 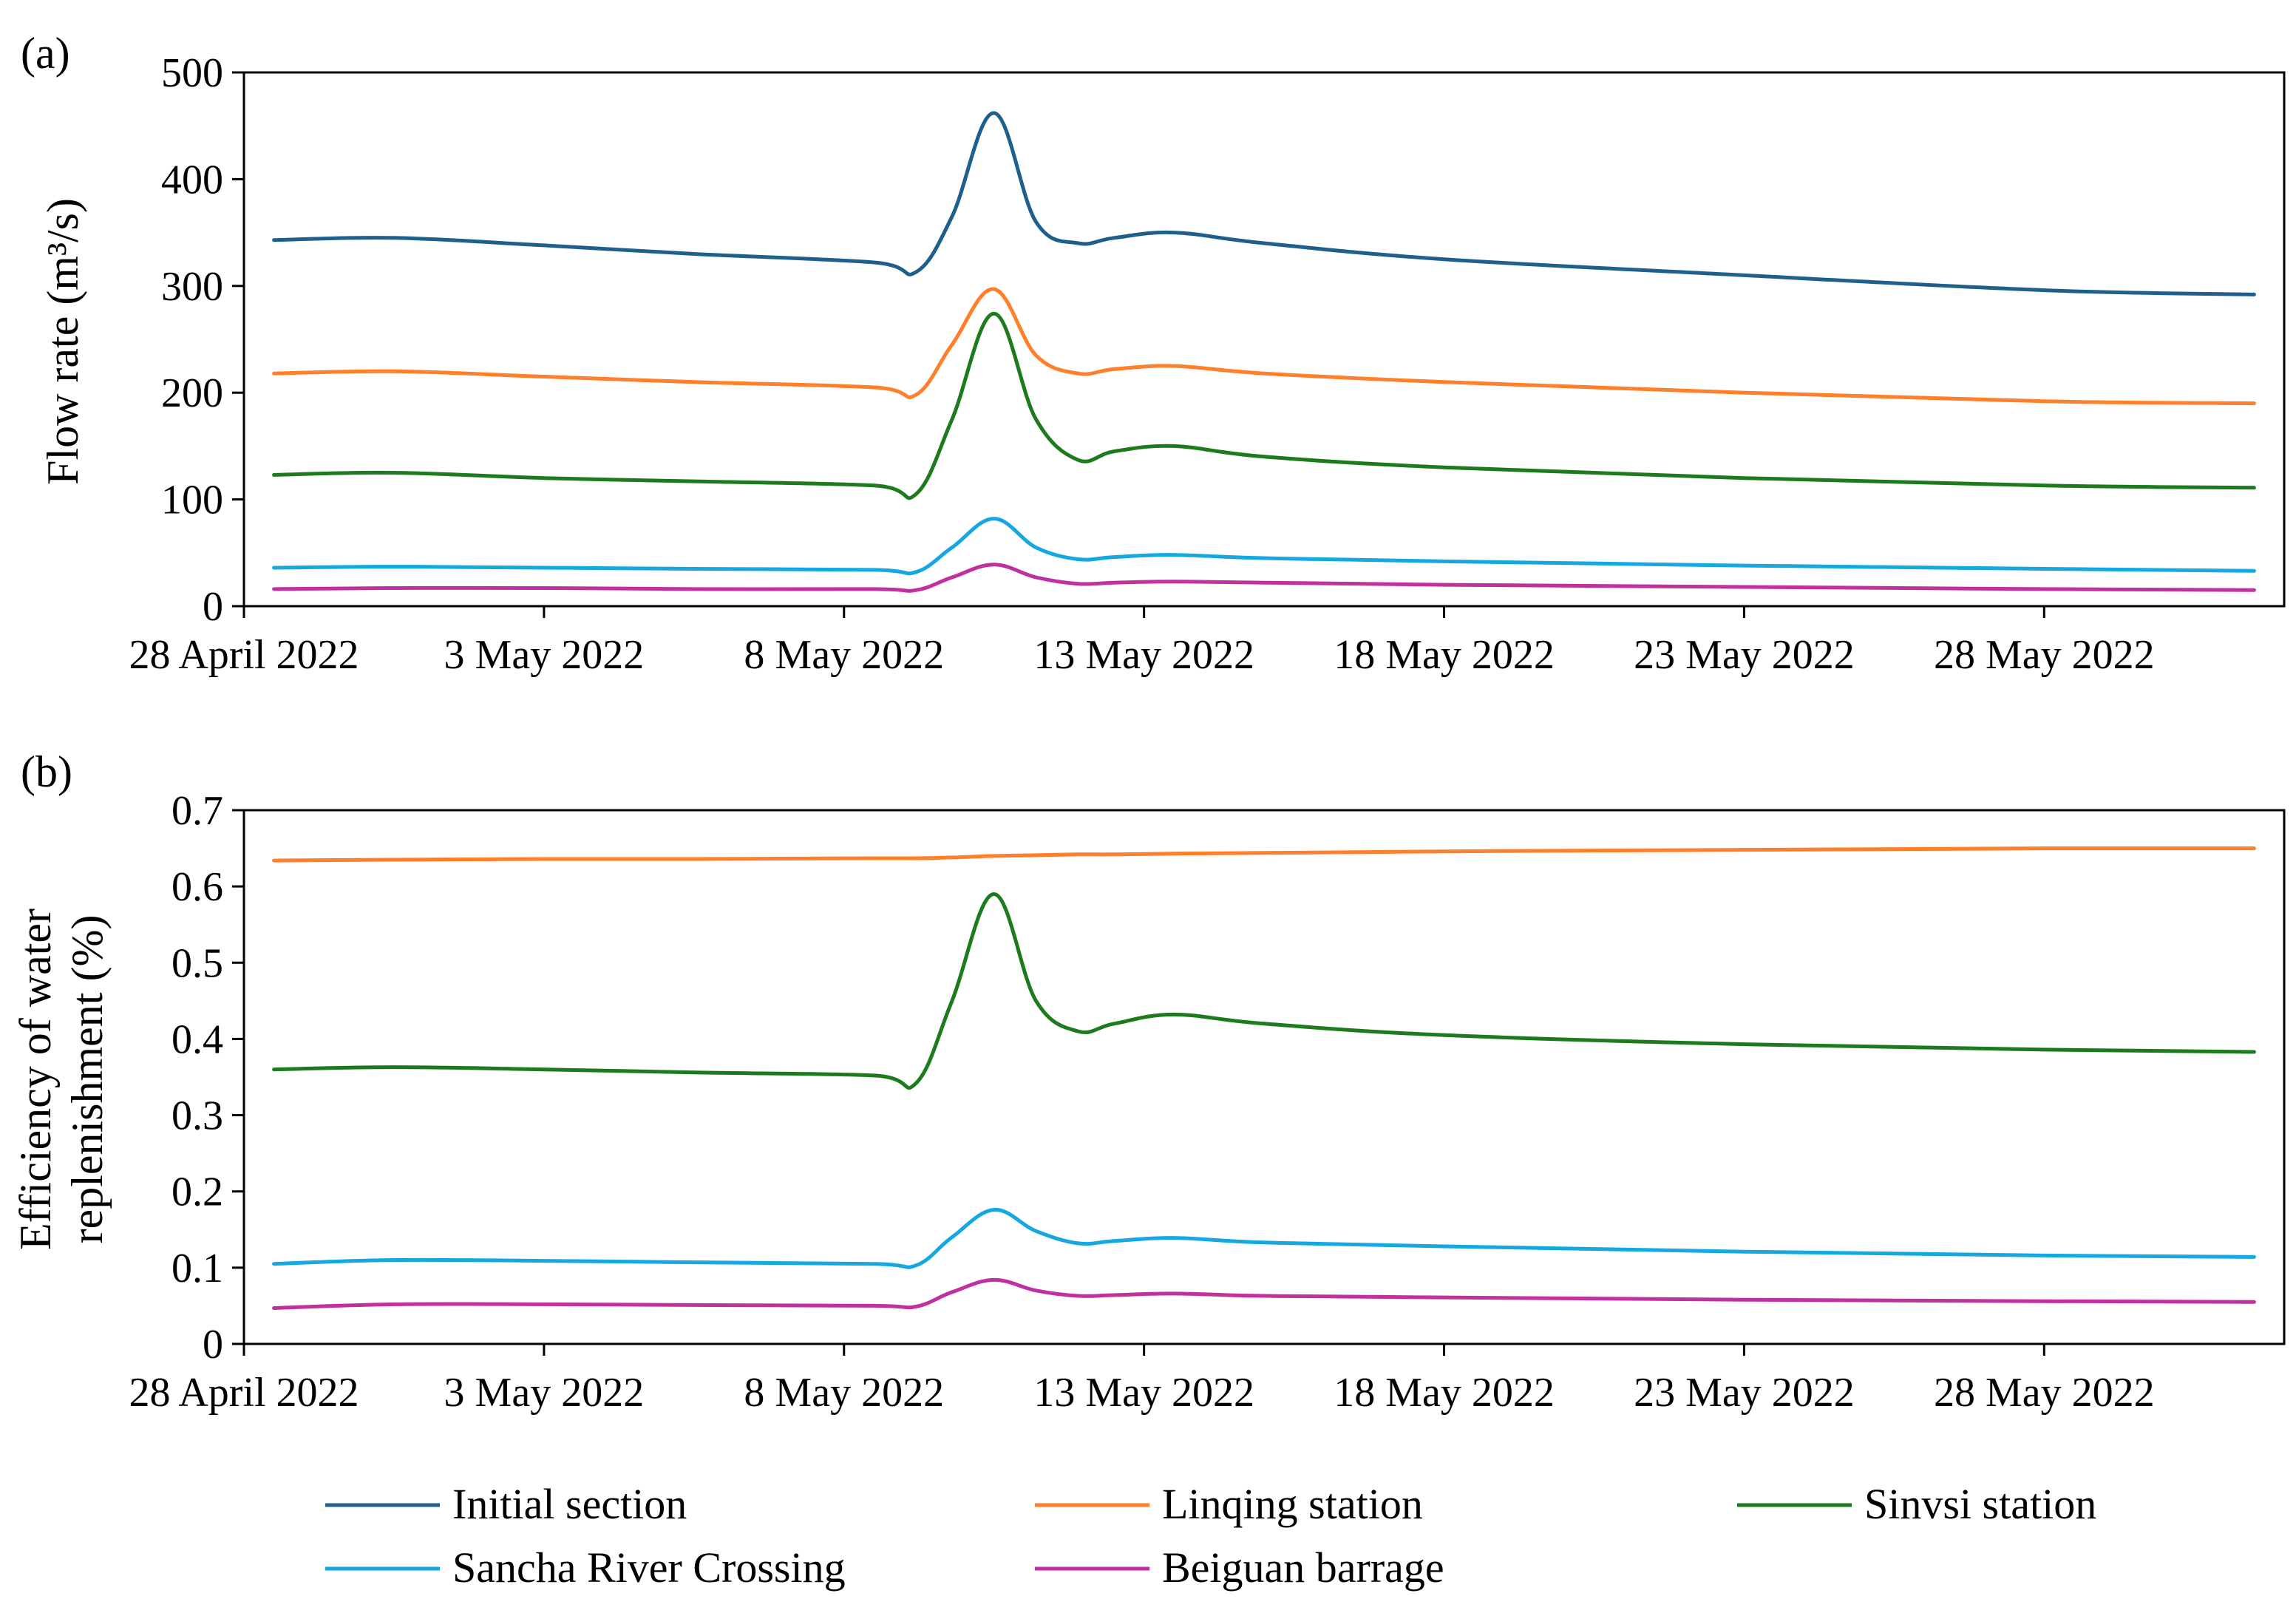 What do you see at coordinates (1303, 1568) in the screenshot?
I see `legend-label: Beiguan barrage` at bounding box center [1303, 1568].